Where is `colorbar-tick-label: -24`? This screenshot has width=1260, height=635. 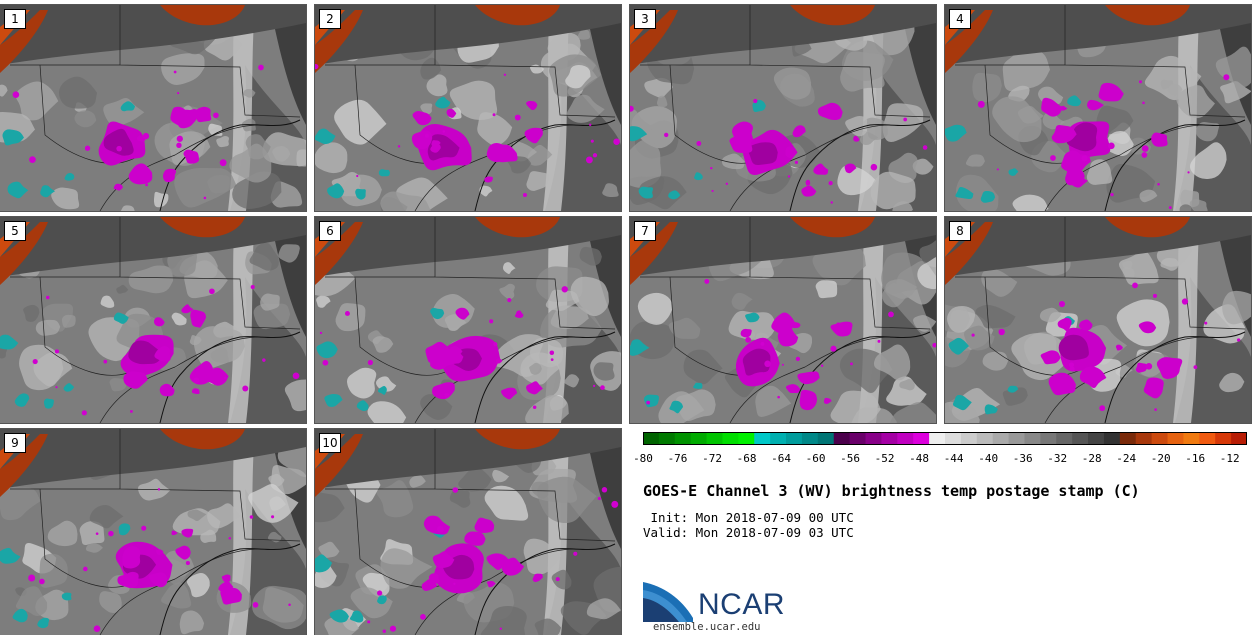 colorbar-tick-label: -24 is located at coordinates (1126, 458).